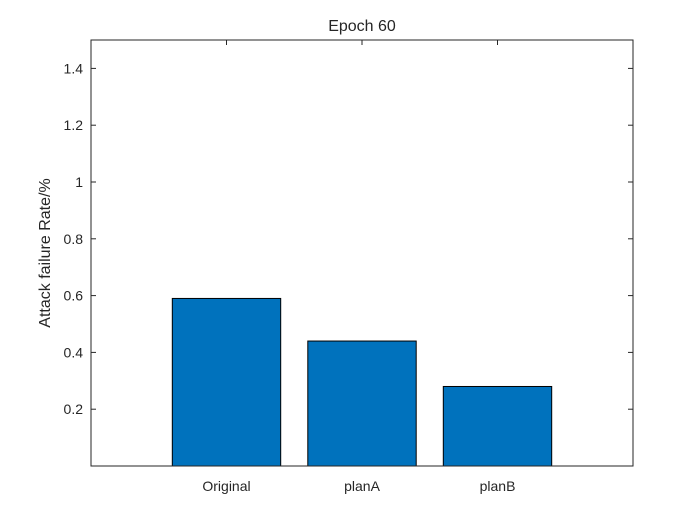 The width and height of the screenshot is (700, 525). I want to click on y-tick-label: 1.4, so click(74, 68).